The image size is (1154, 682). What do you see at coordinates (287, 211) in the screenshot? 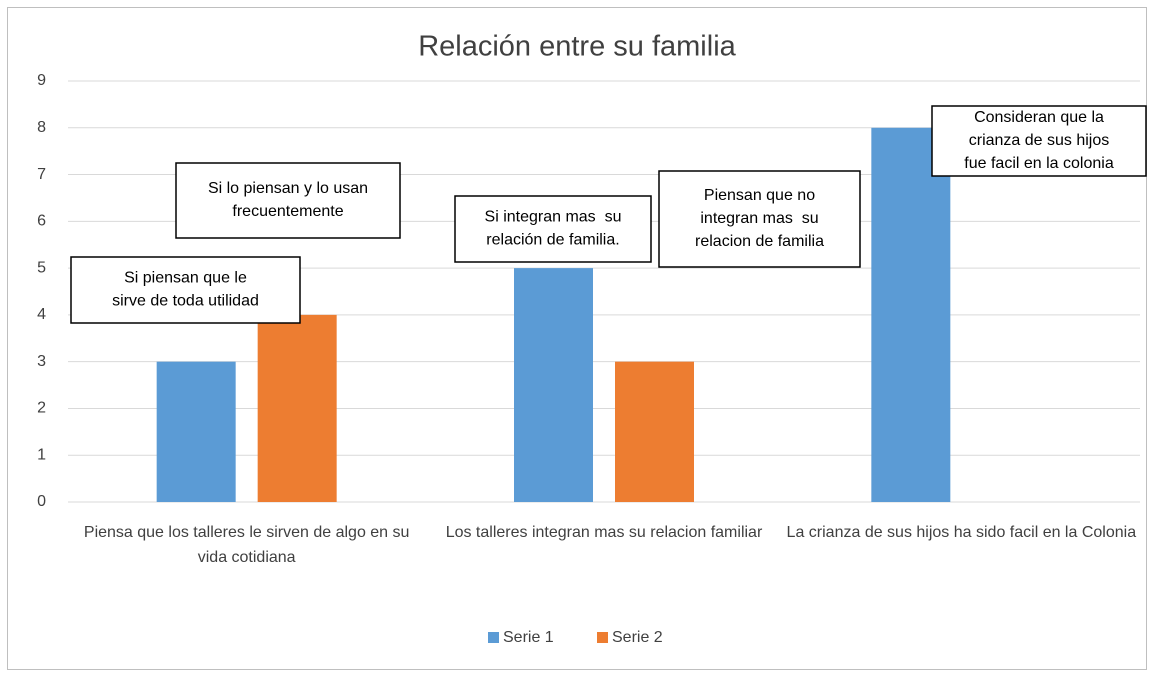
I see `annotation-text: frecuentemente` at bounding box center [287, 211].